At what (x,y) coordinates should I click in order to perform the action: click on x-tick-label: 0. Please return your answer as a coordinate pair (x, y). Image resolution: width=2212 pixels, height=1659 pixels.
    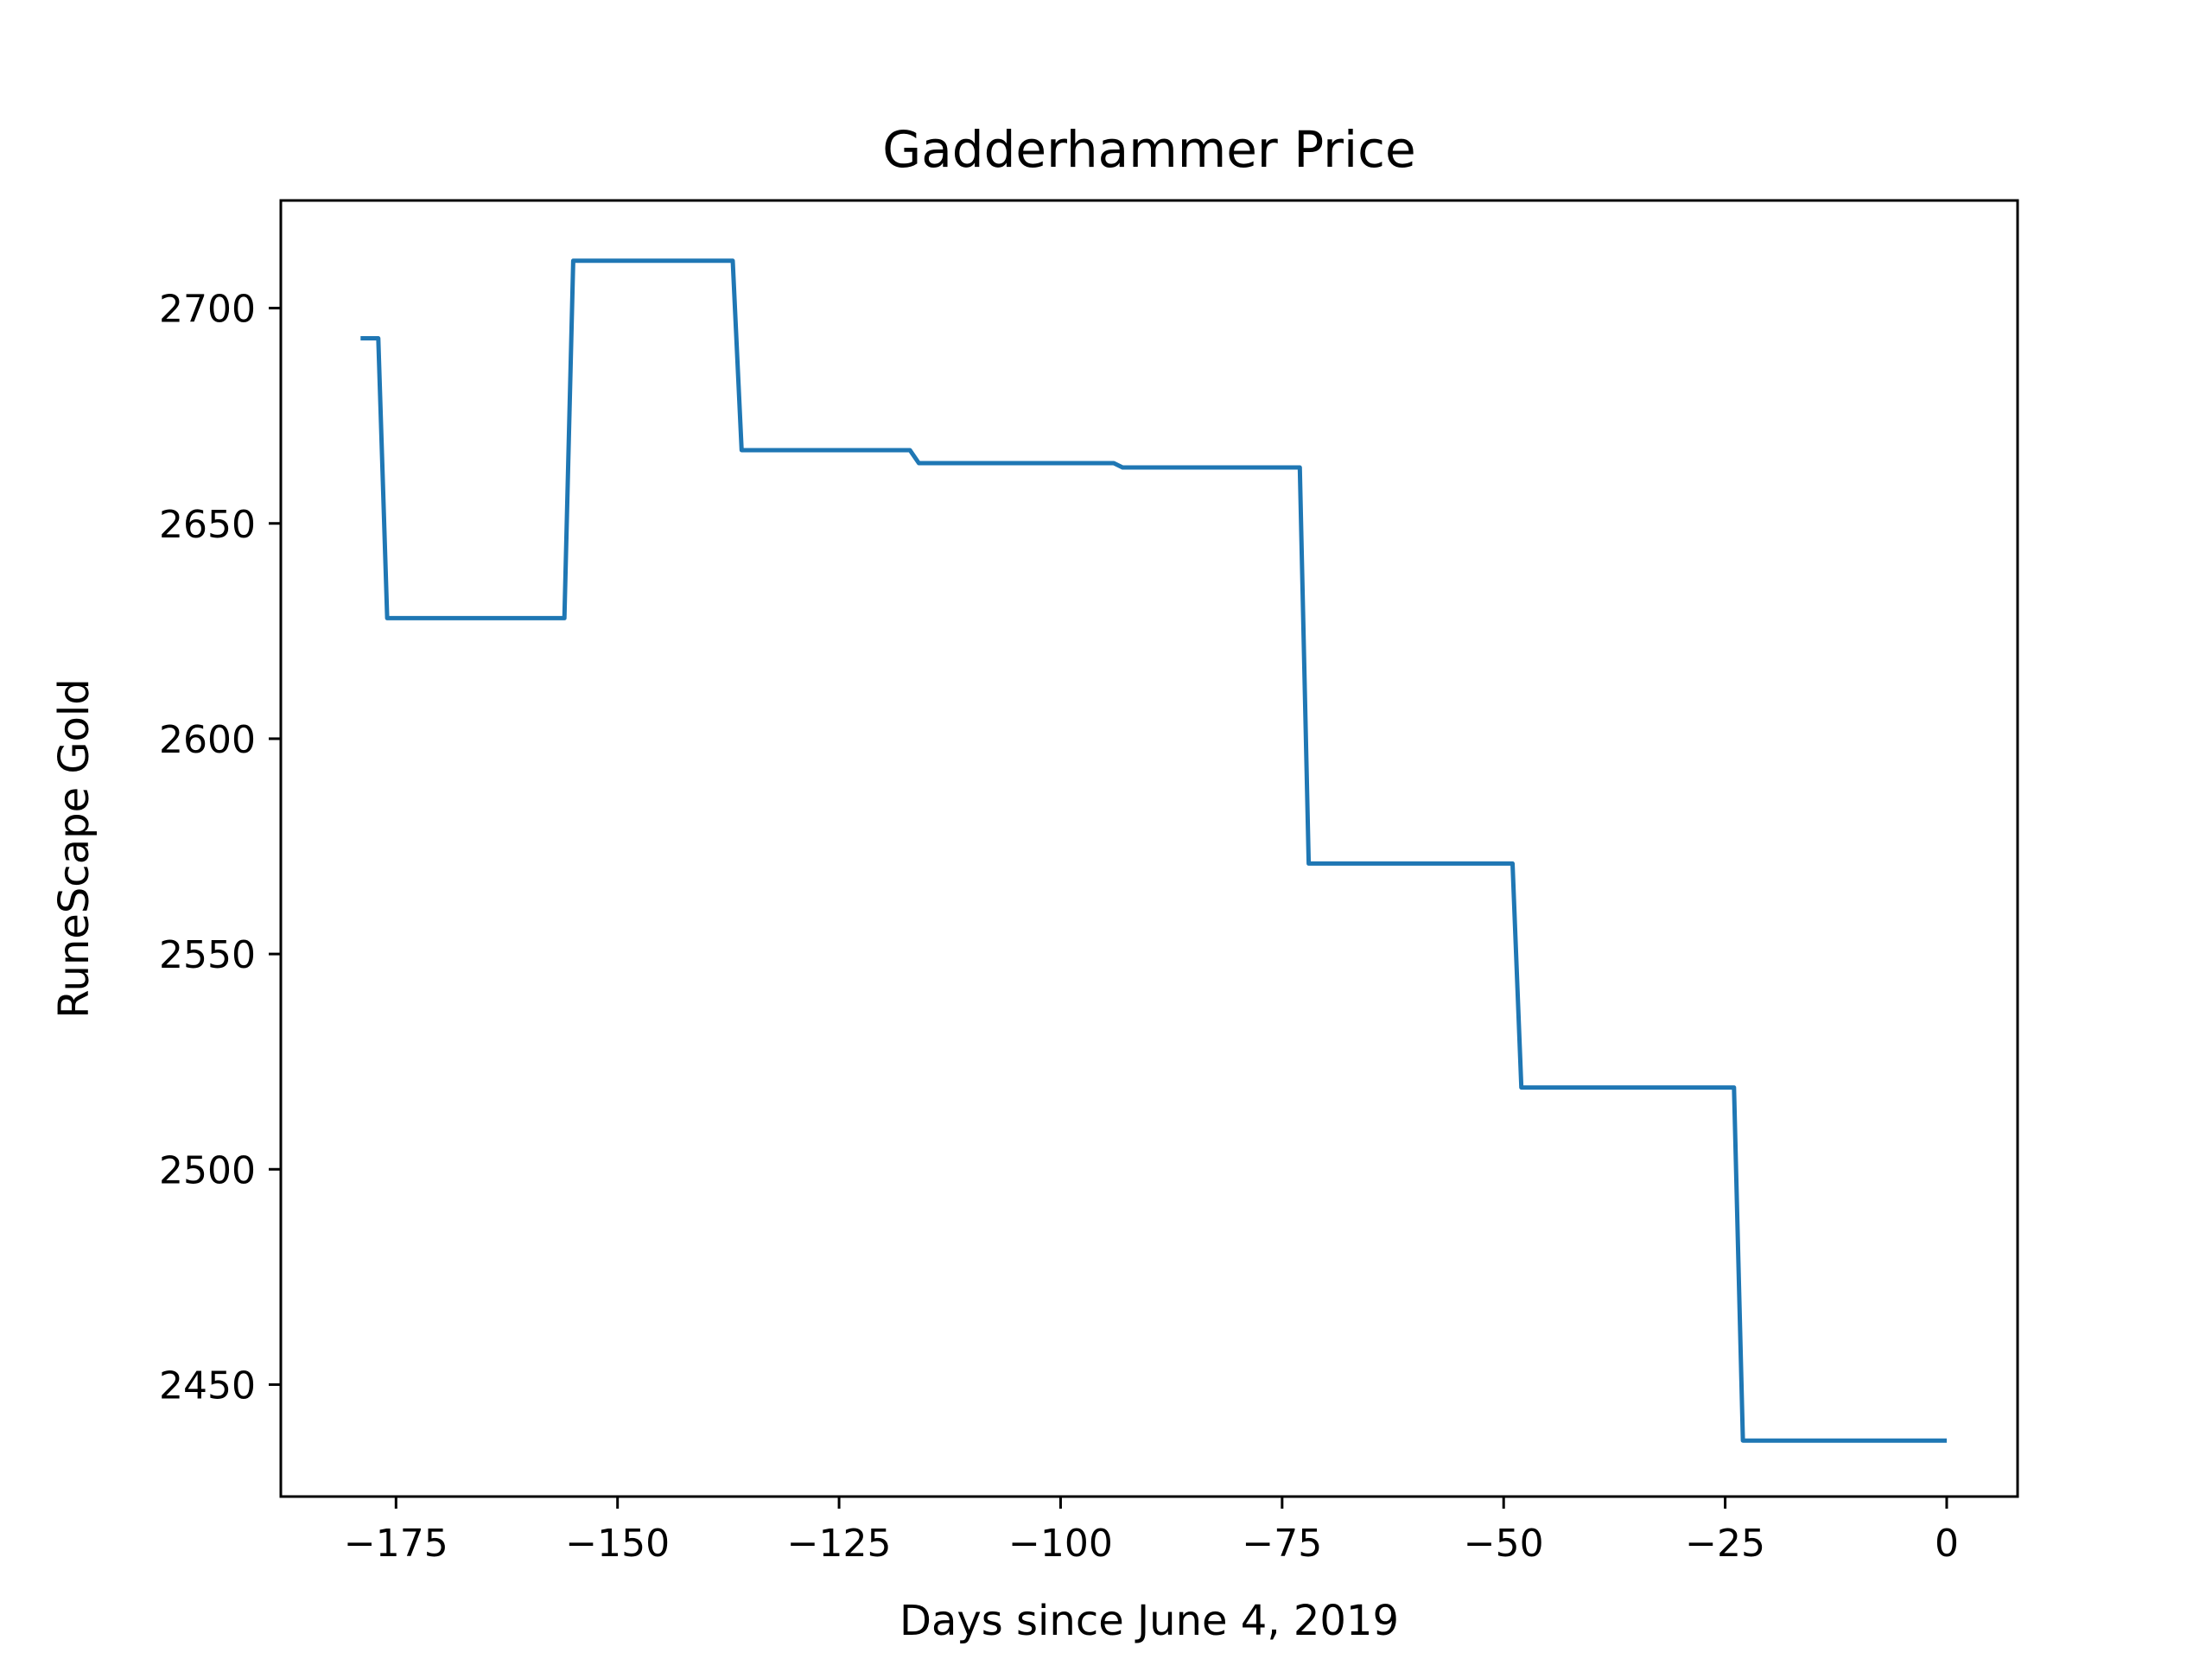
    Looking at the image, I should click on (1947, 1544).